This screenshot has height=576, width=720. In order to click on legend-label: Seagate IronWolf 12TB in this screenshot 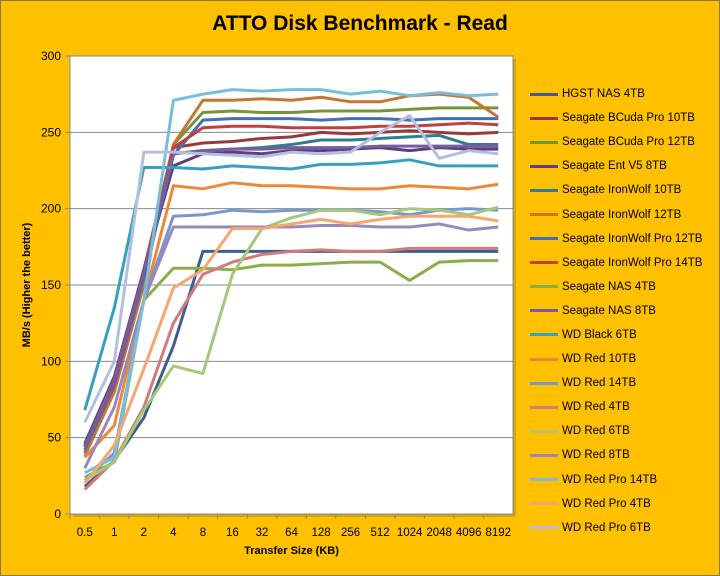, I will do `click(622, 214)`.